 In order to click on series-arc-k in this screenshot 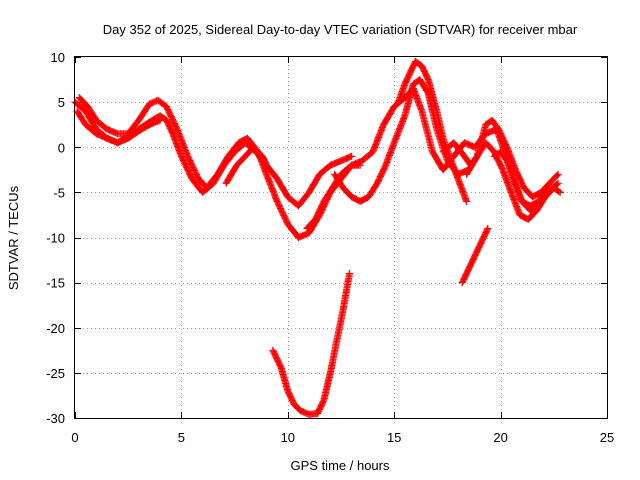, I will do `click(311, 344)`.